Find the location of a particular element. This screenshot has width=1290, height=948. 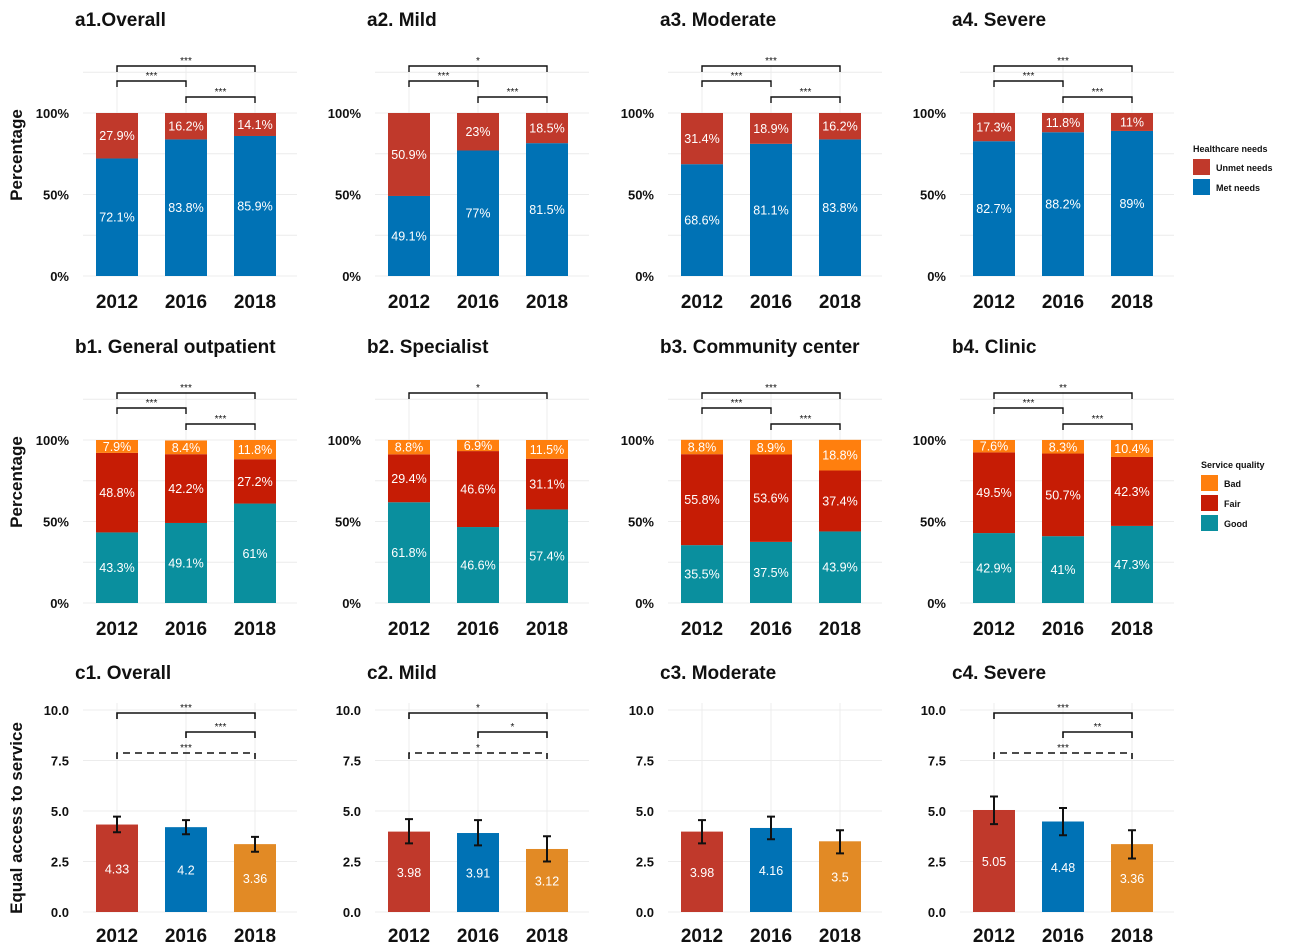

data-label: 27.2% is located at coordinates (254, 482).